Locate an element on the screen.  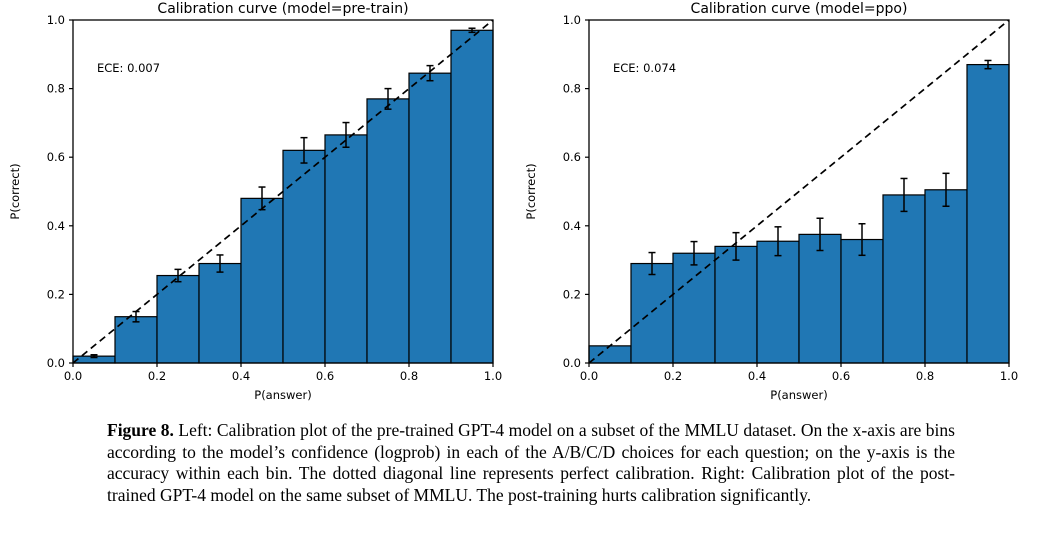
chart-title: Calibration curve (model=ppo) is located at coordinates (799, 9).